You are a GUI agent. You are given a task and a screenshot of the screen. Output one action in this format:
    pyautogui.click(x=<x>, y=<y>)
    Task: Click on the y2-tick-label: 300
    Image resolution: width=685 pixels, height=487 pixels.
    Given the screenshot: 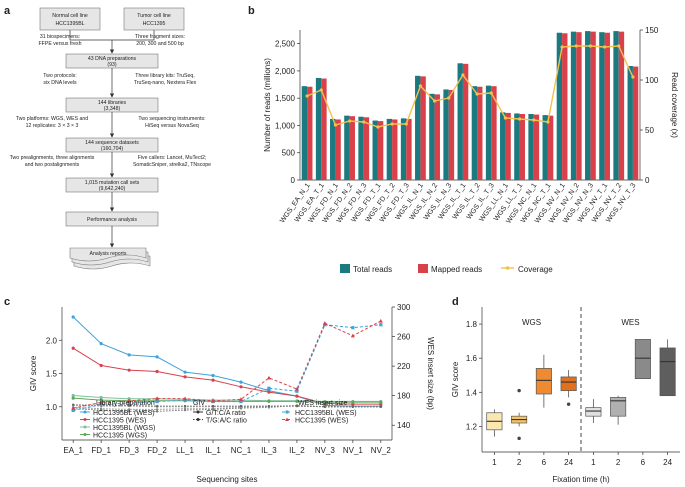 What is the action you would take?
    pyautogui.click(x=404, y=307)
    